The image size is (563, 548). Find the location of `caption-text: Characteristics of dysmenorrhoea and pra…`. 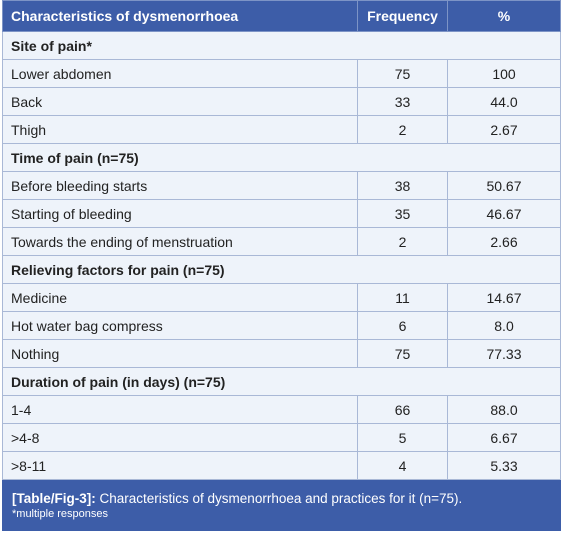

caption-text: Characteristics of dysmenorrhoea and pra… is located at coordinates (281, 498).